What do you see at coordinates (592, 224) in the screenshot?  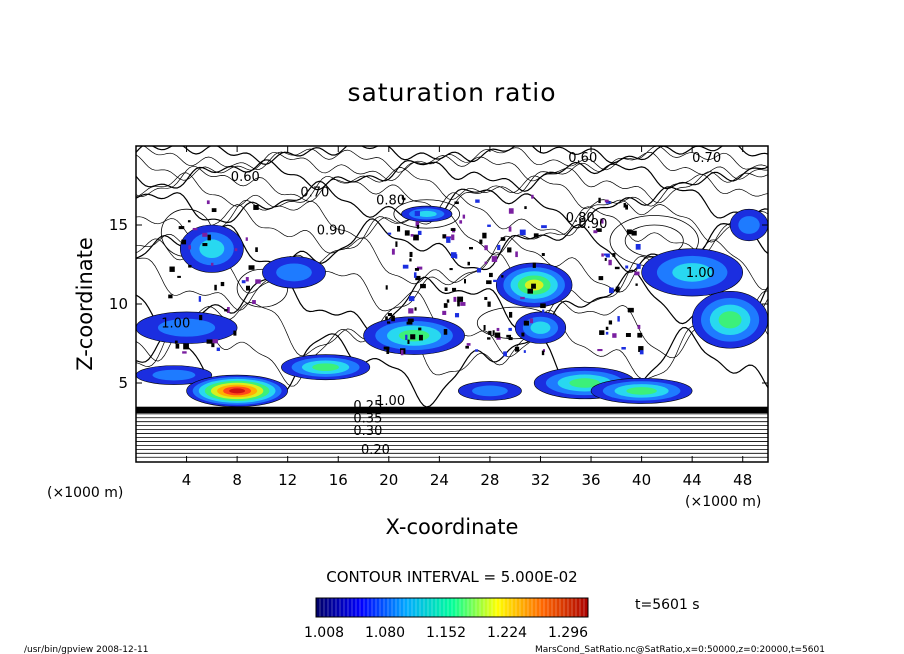 I see `contour-value-label: 0.90` at bounding box center [592, 224].